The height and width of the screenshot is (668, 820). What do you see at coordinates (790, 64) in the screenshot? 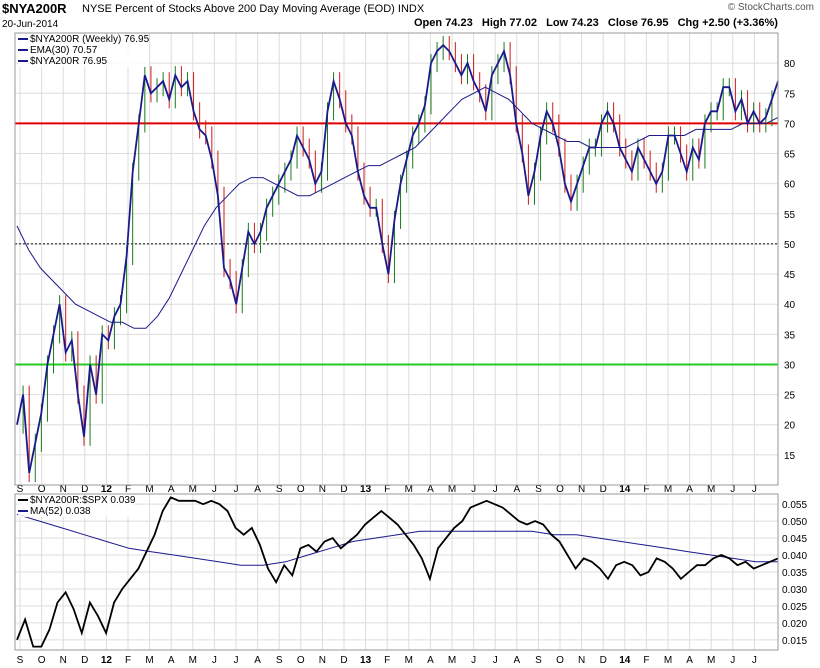
I see `y-tick-label: 80` at bounding box center [790, 64].